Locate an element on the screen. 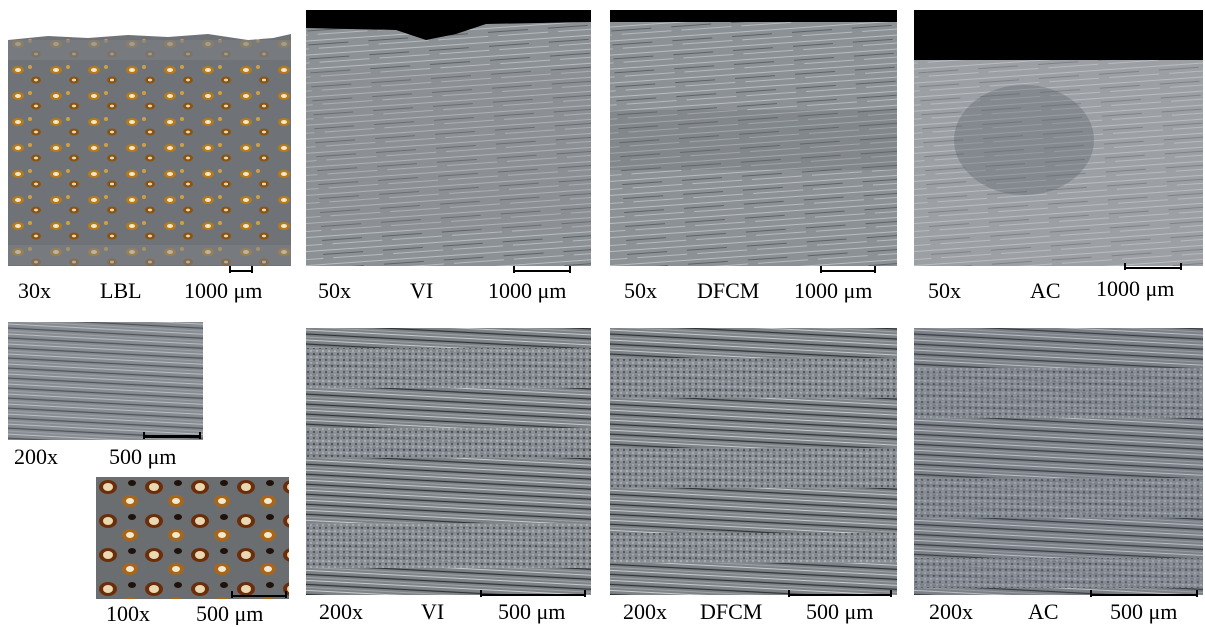 This screenshot has height=627, width=1205. panel-ac-50x: 50x AC 1000 μm is located at coordinates (1058, 160).